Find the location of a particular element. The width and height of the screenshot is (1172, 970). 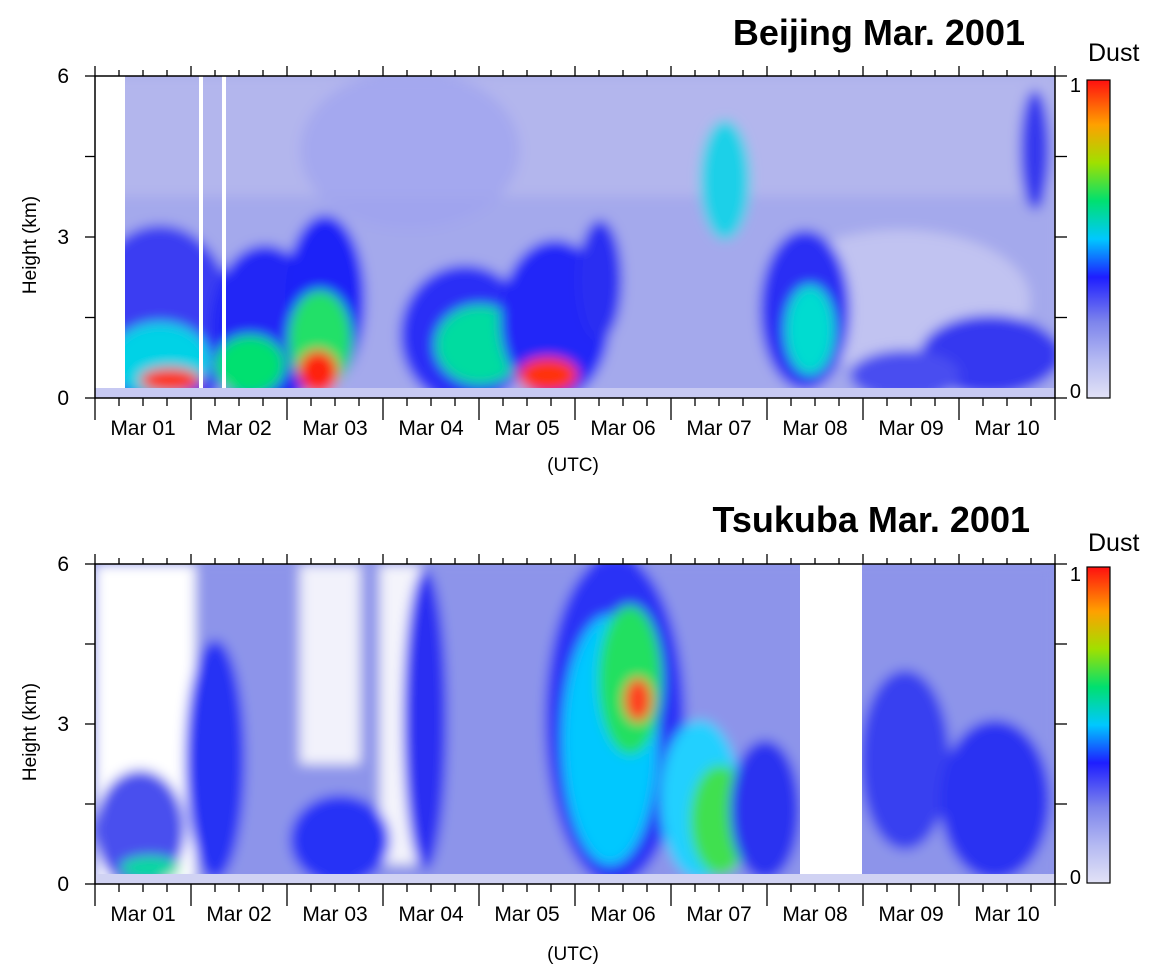

tsukuba-colorbar-title: Dust is located at coordinates (1113, 543).